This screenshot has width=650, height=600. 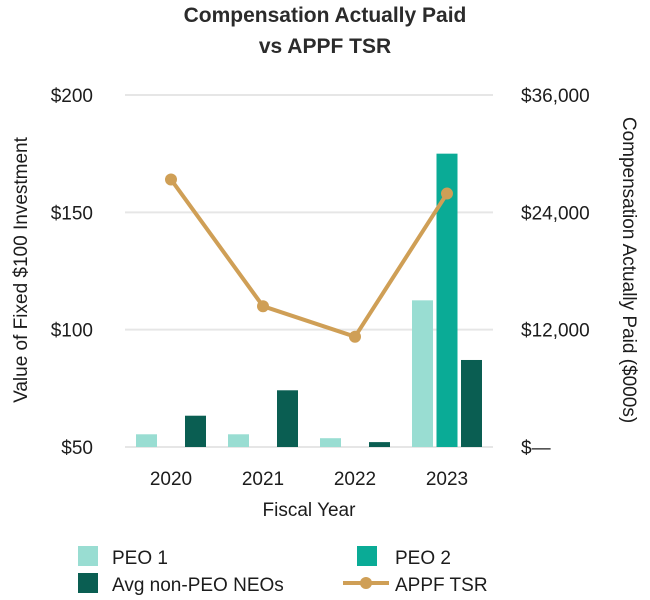 What do you see at coordinates (198, 585) in the screenshot?
I see `legend-label-avg-neos: Avg non-PEO NEOs` at bounding box center [198, 585].